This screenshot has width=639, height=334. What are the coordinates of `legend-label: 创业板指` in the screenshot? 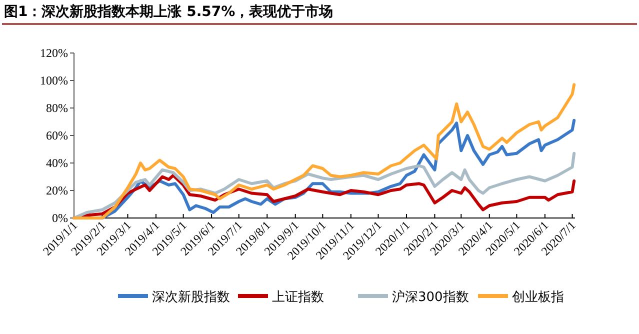 It's located at (538, 297).